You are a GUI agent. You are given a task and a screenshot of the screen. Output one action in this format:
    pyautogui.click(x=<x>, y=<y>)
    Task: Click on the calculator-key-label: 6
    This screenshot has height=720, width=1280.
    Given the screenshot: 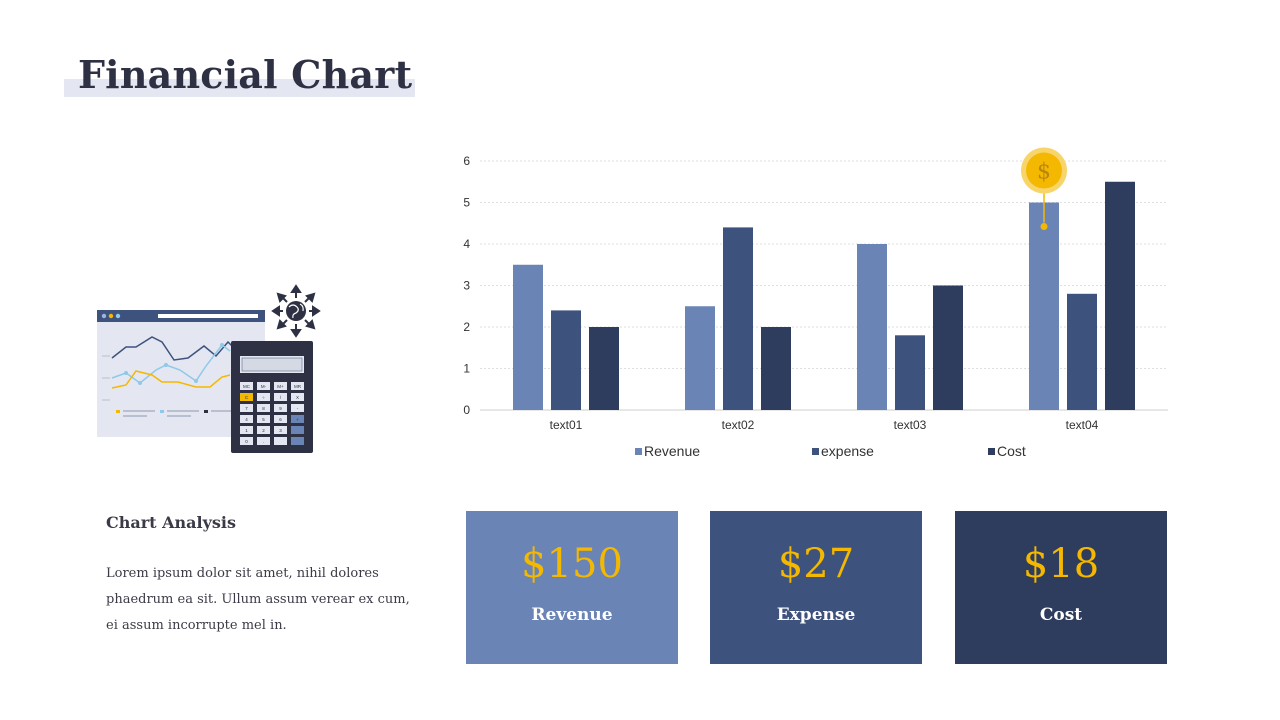 What is the action you would take?
    pyautogui.click(x=280, y=419)
    